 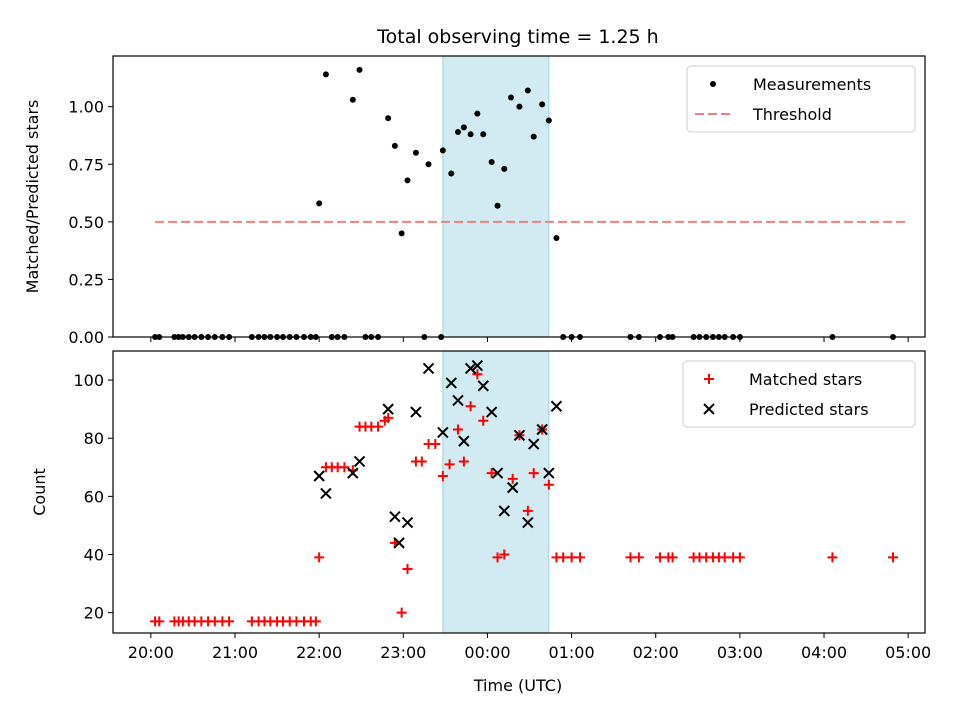 I want to click on x-tick-label: 20:00, so click(x=151, y=652).